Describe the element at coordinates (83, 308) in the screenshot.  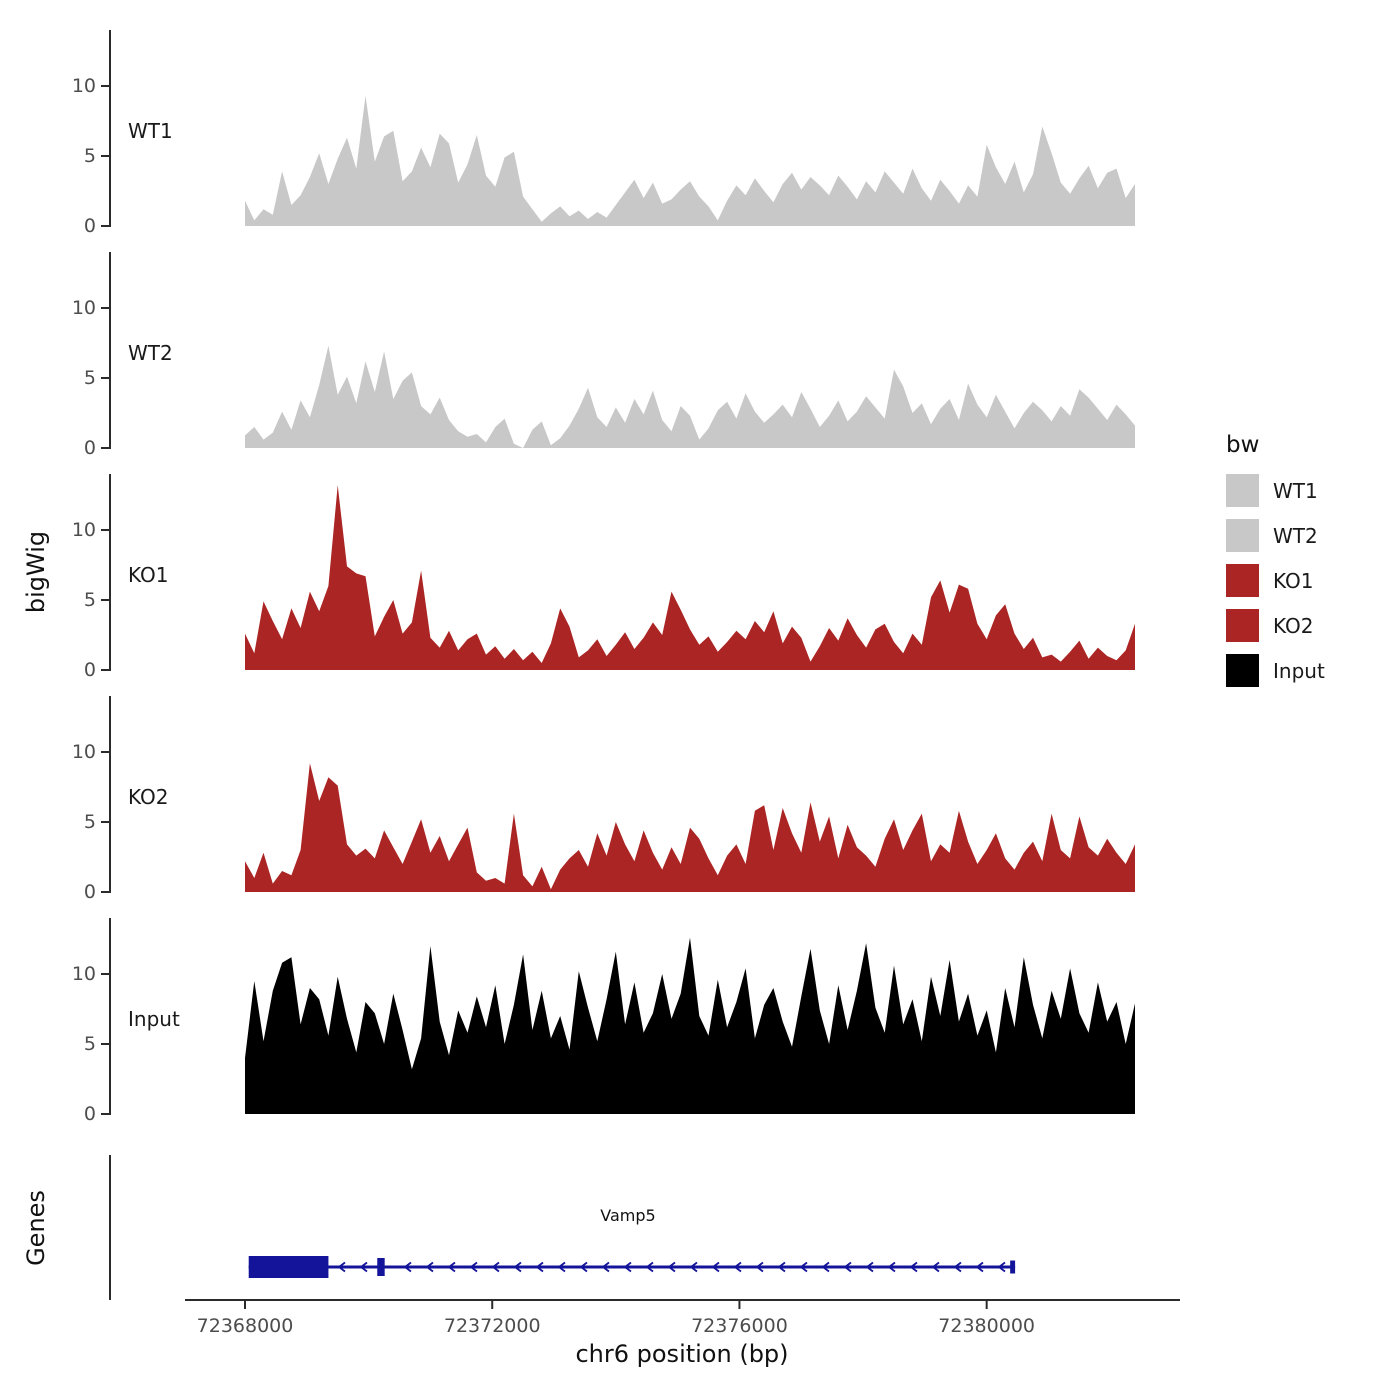
I see `y-tick-label-WT2-10: 10` at that location.